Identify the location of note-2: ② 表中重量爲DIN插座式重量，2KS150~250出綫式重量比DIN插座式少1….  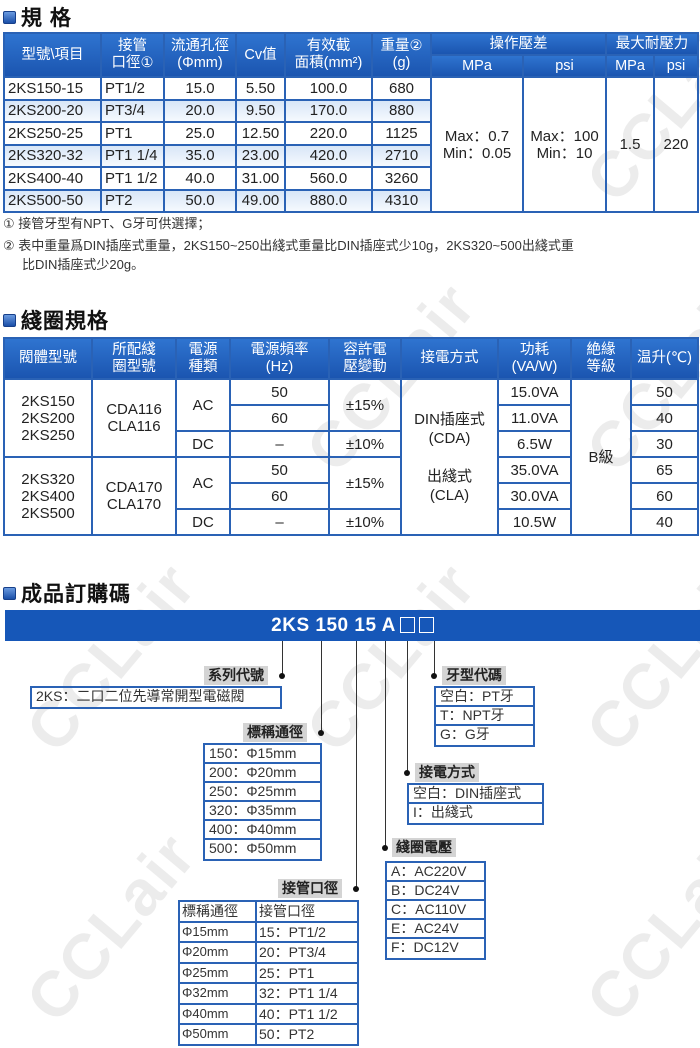
(288, 245).